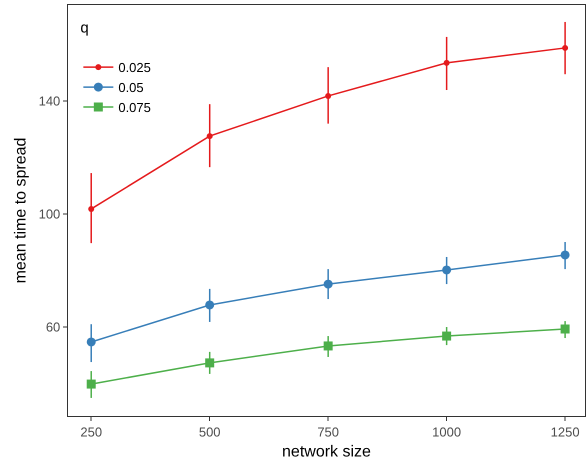 This screenshot has height=464, width=587. Describe the element at coordinates (49, 101) in the screenshot. I see `y-tick-label: 140` at that location.